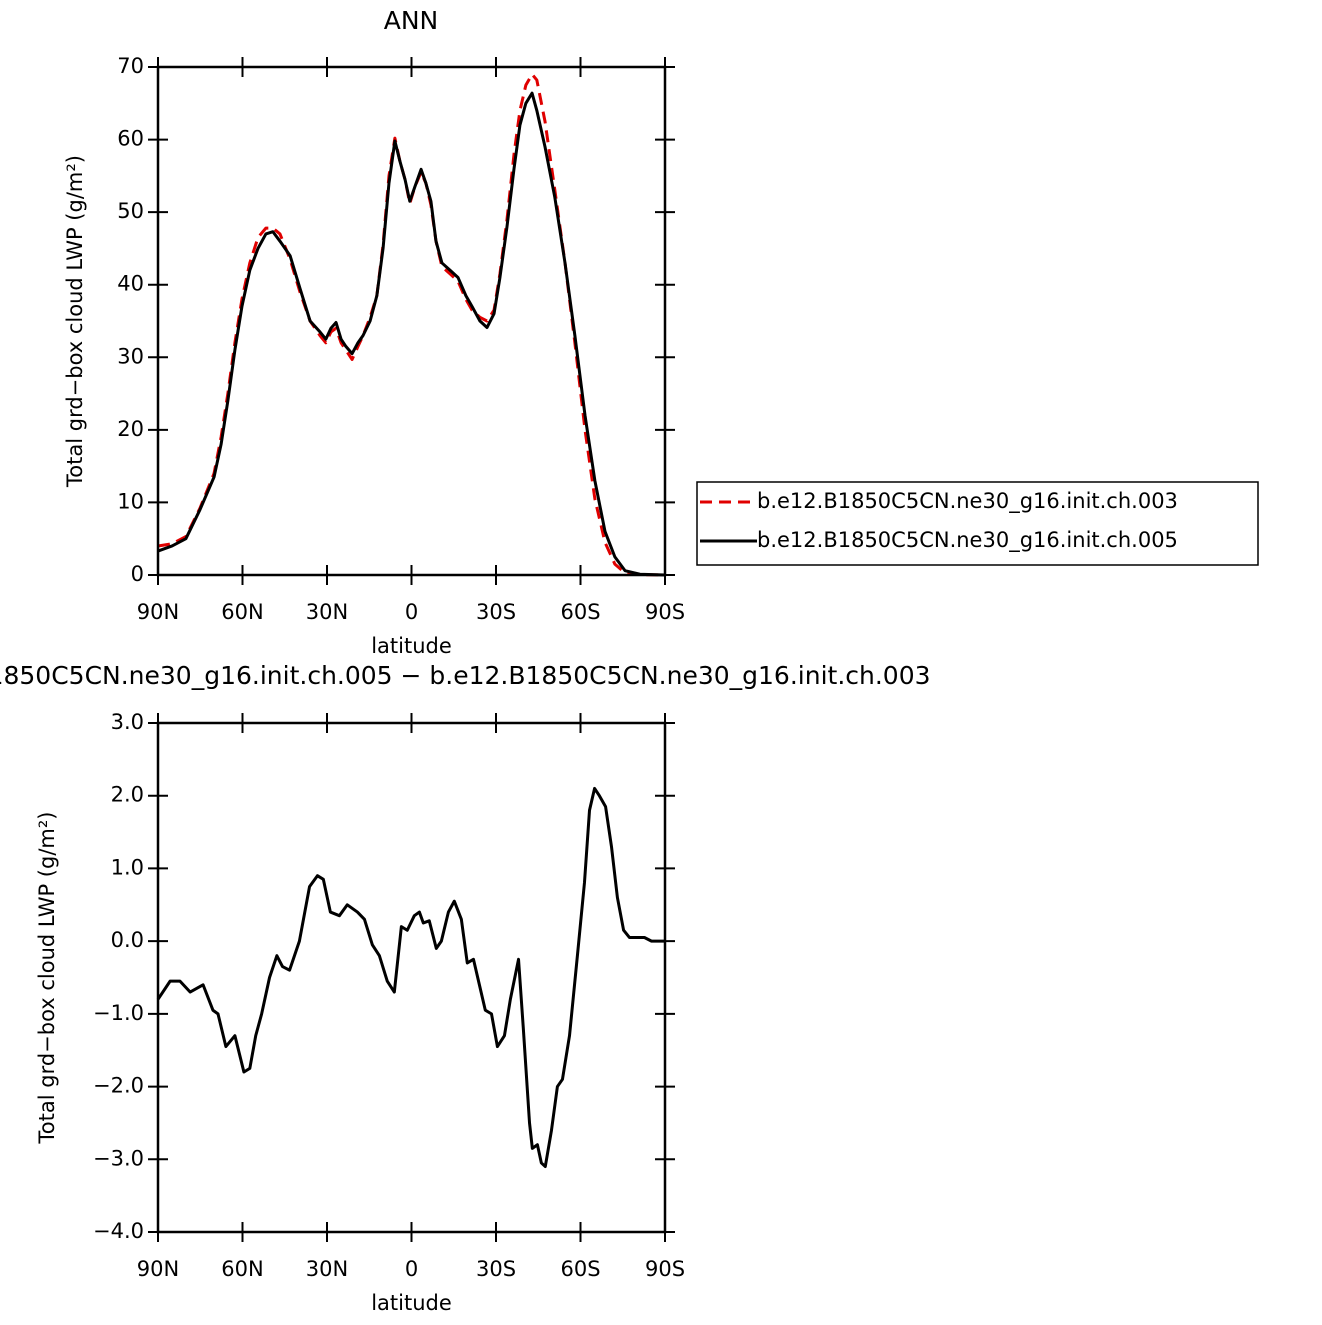  I want to click on y-tick-label: 50, so click(130, 211).